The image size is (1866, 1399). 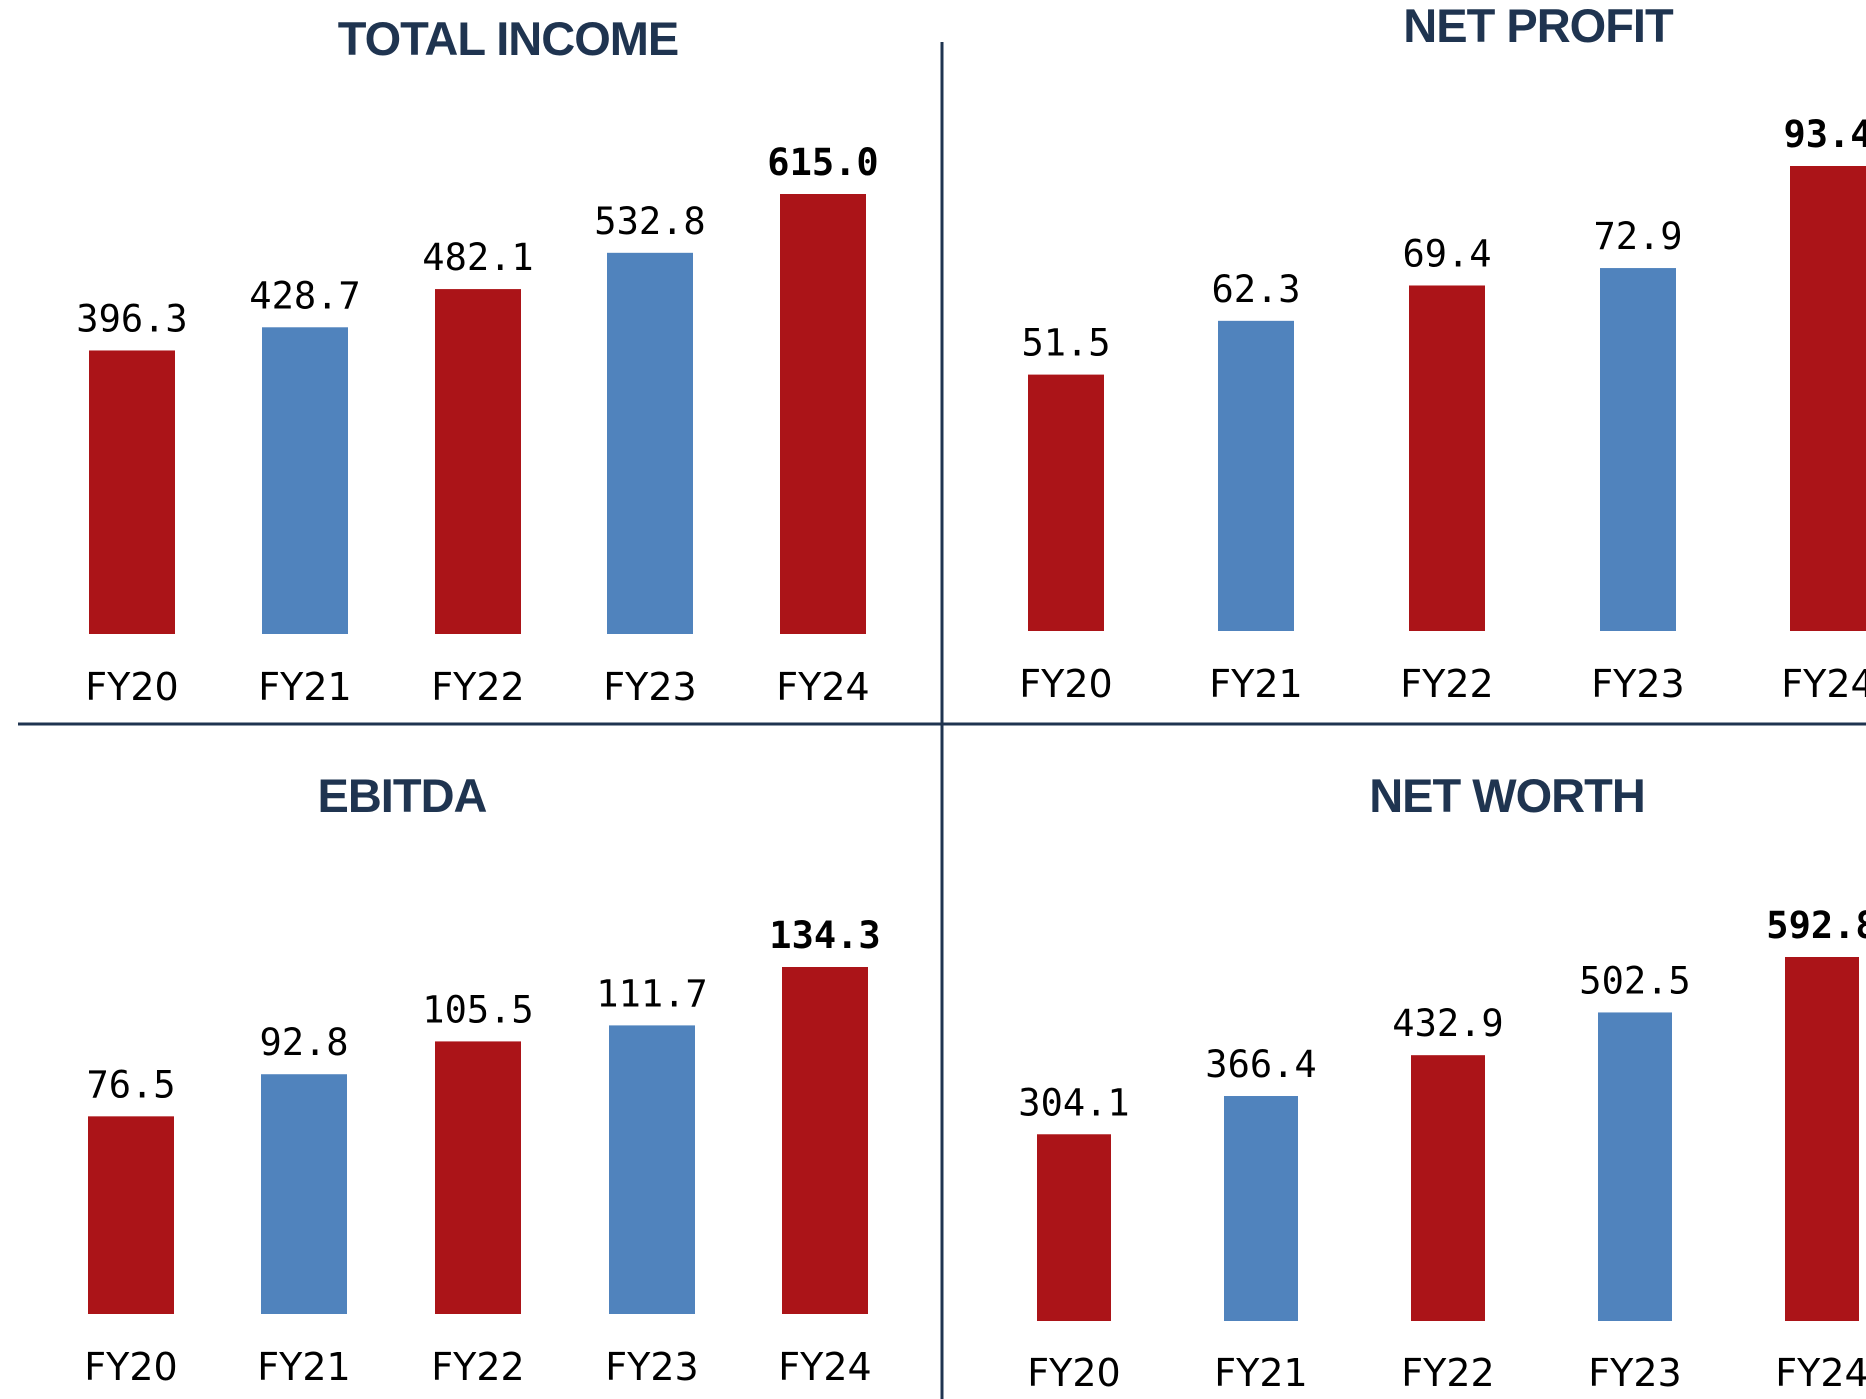 I want to click on total-income-bar-fy21, so click(x=305, y=480).